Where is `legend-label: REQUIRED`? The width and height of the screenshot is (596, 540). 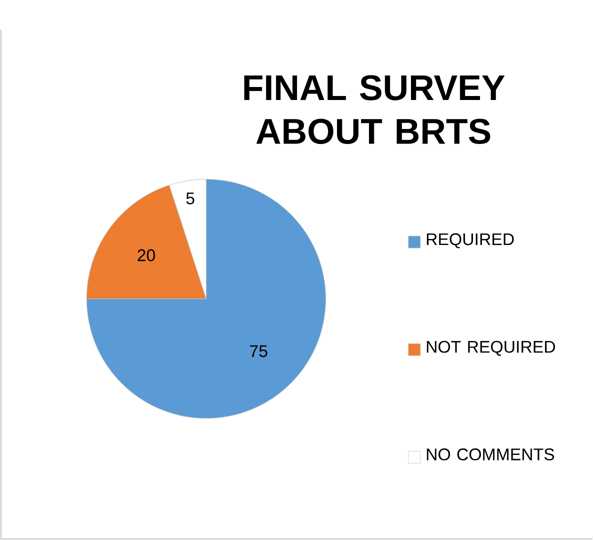 legend-label: REQUIRED is located at coordinates (470, 240).